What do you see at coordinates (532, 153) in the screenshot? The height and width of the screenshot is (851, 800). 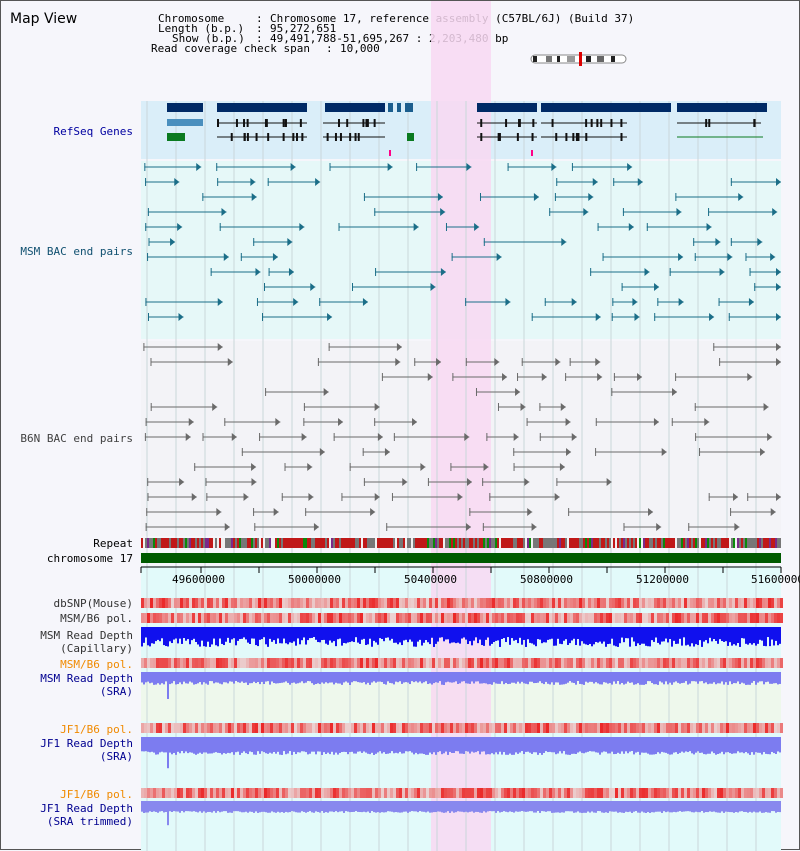 I see `refseq-marker` at bounding box center [532, 153].